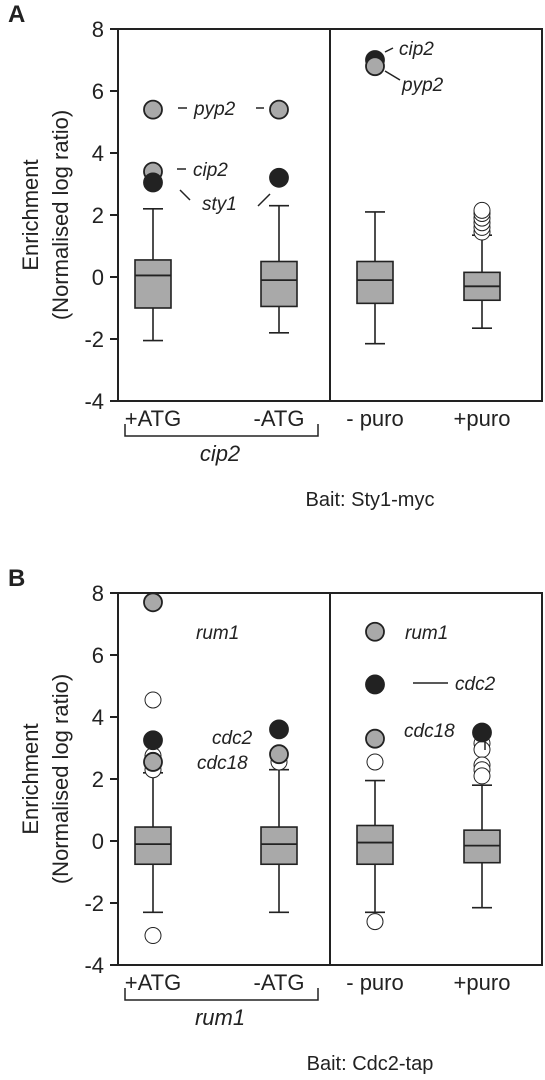 The width and height of the screenshot is (545, 1080). I want to click on annotation-cdc2-b: cdc2, so click(232, 738).